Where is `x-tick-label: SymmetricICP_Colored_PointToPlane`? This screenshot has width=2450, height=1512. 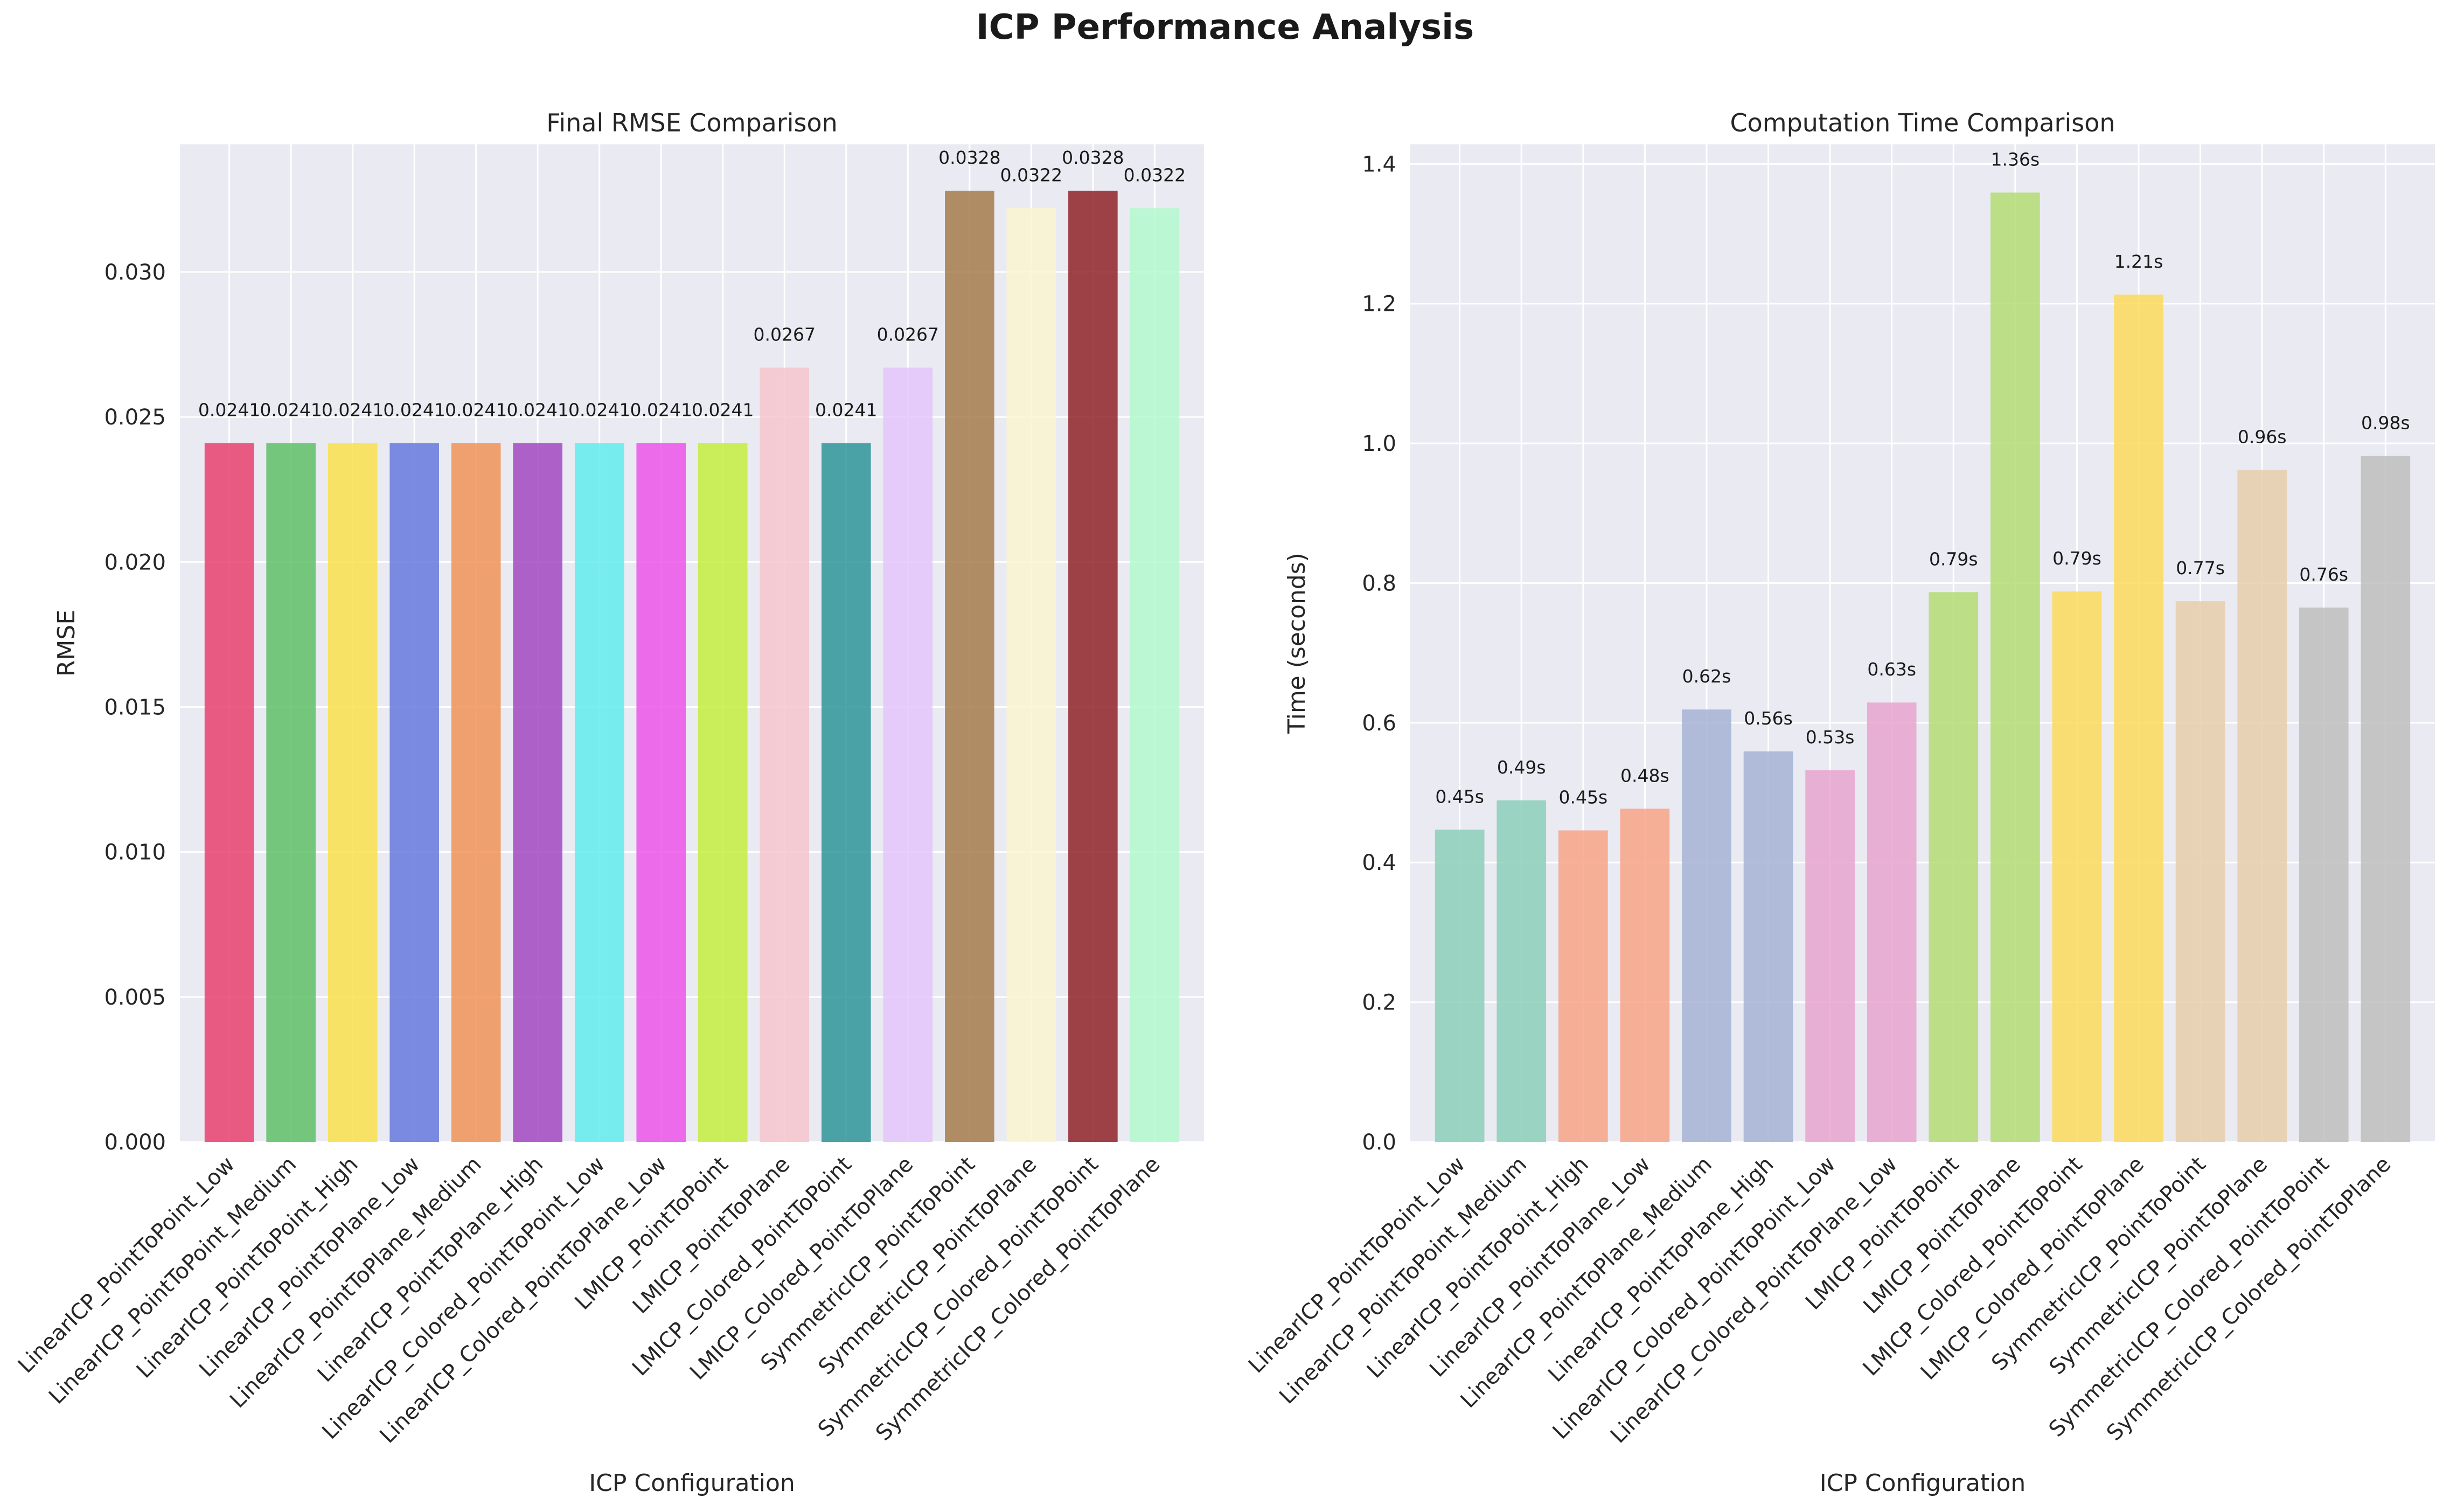 x-tick-label: SymmetricICP_Colored_PointToPlane is located at coordinates (2249, 1299).